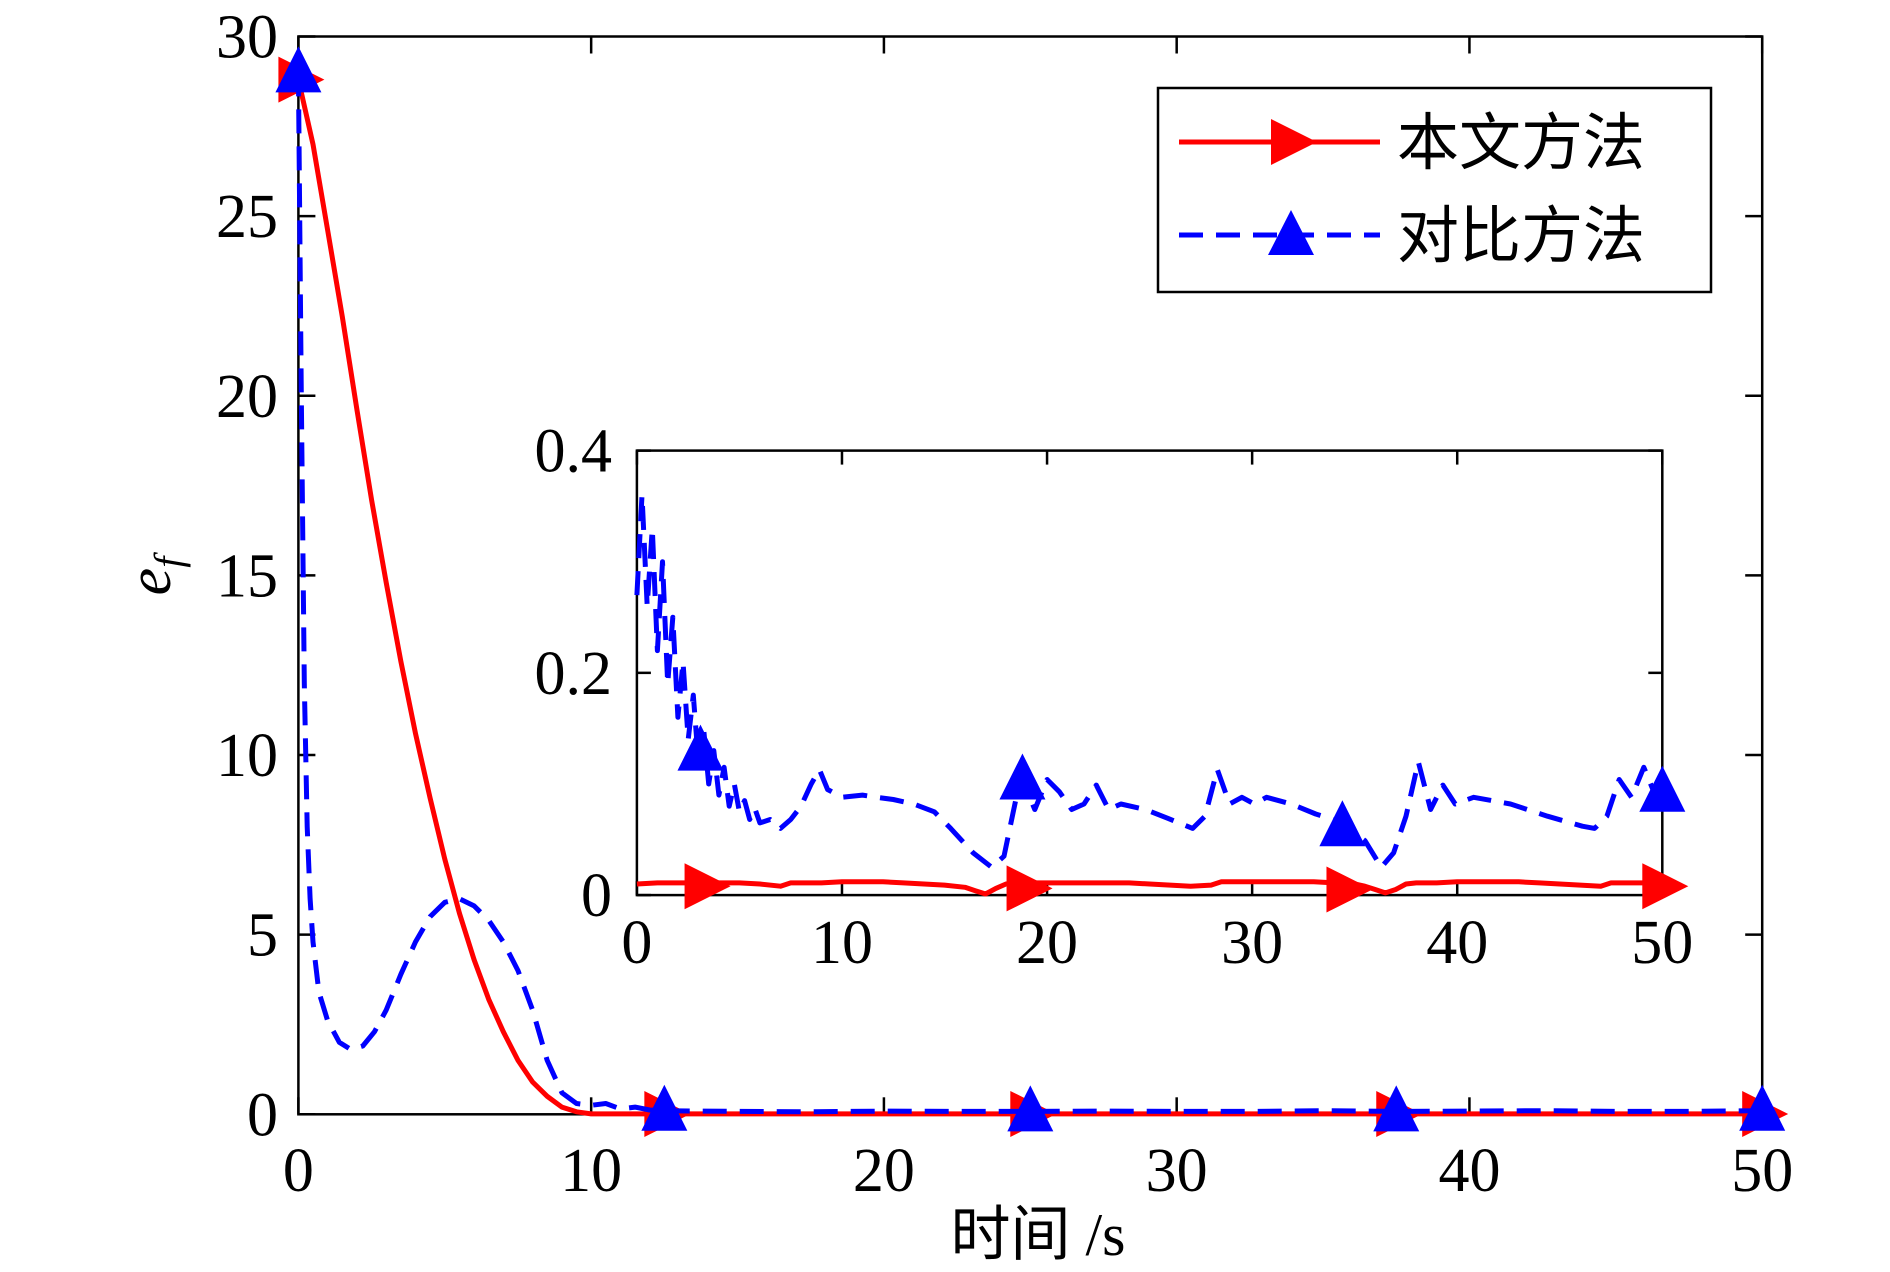 The width and height of the screenshot is (1890, 1272). What do you see at coordinates (1294, 142) in the screenshot?
I see `legend-marker-triangle-right` at bounding box center [1294, 142].